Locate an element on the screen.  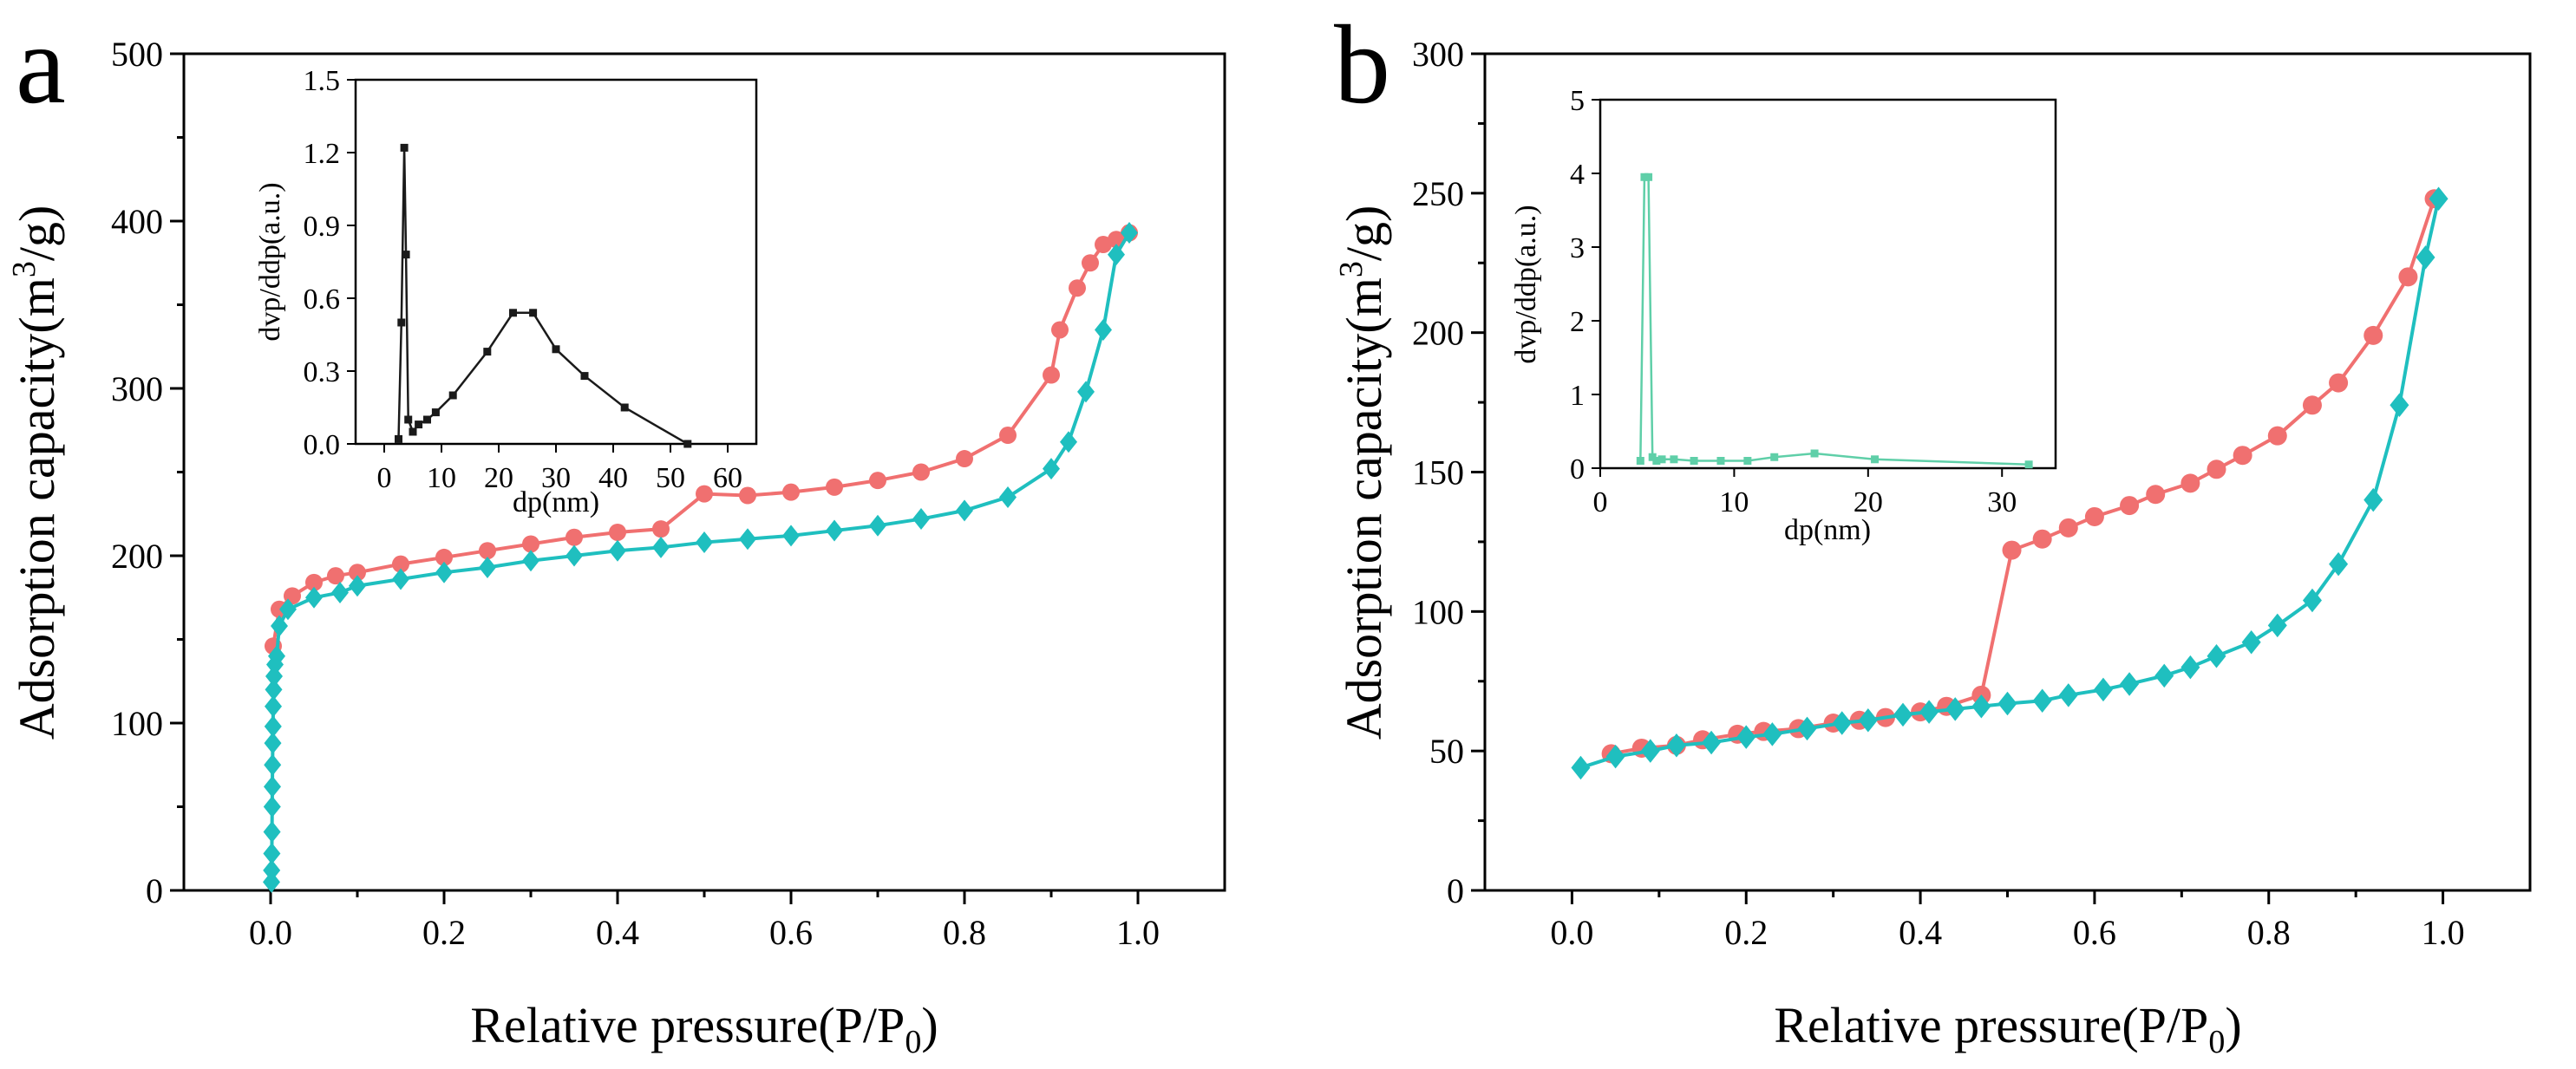
panel-b-inset-y-tick-label: 2 is located at coordinates (1577, 322).